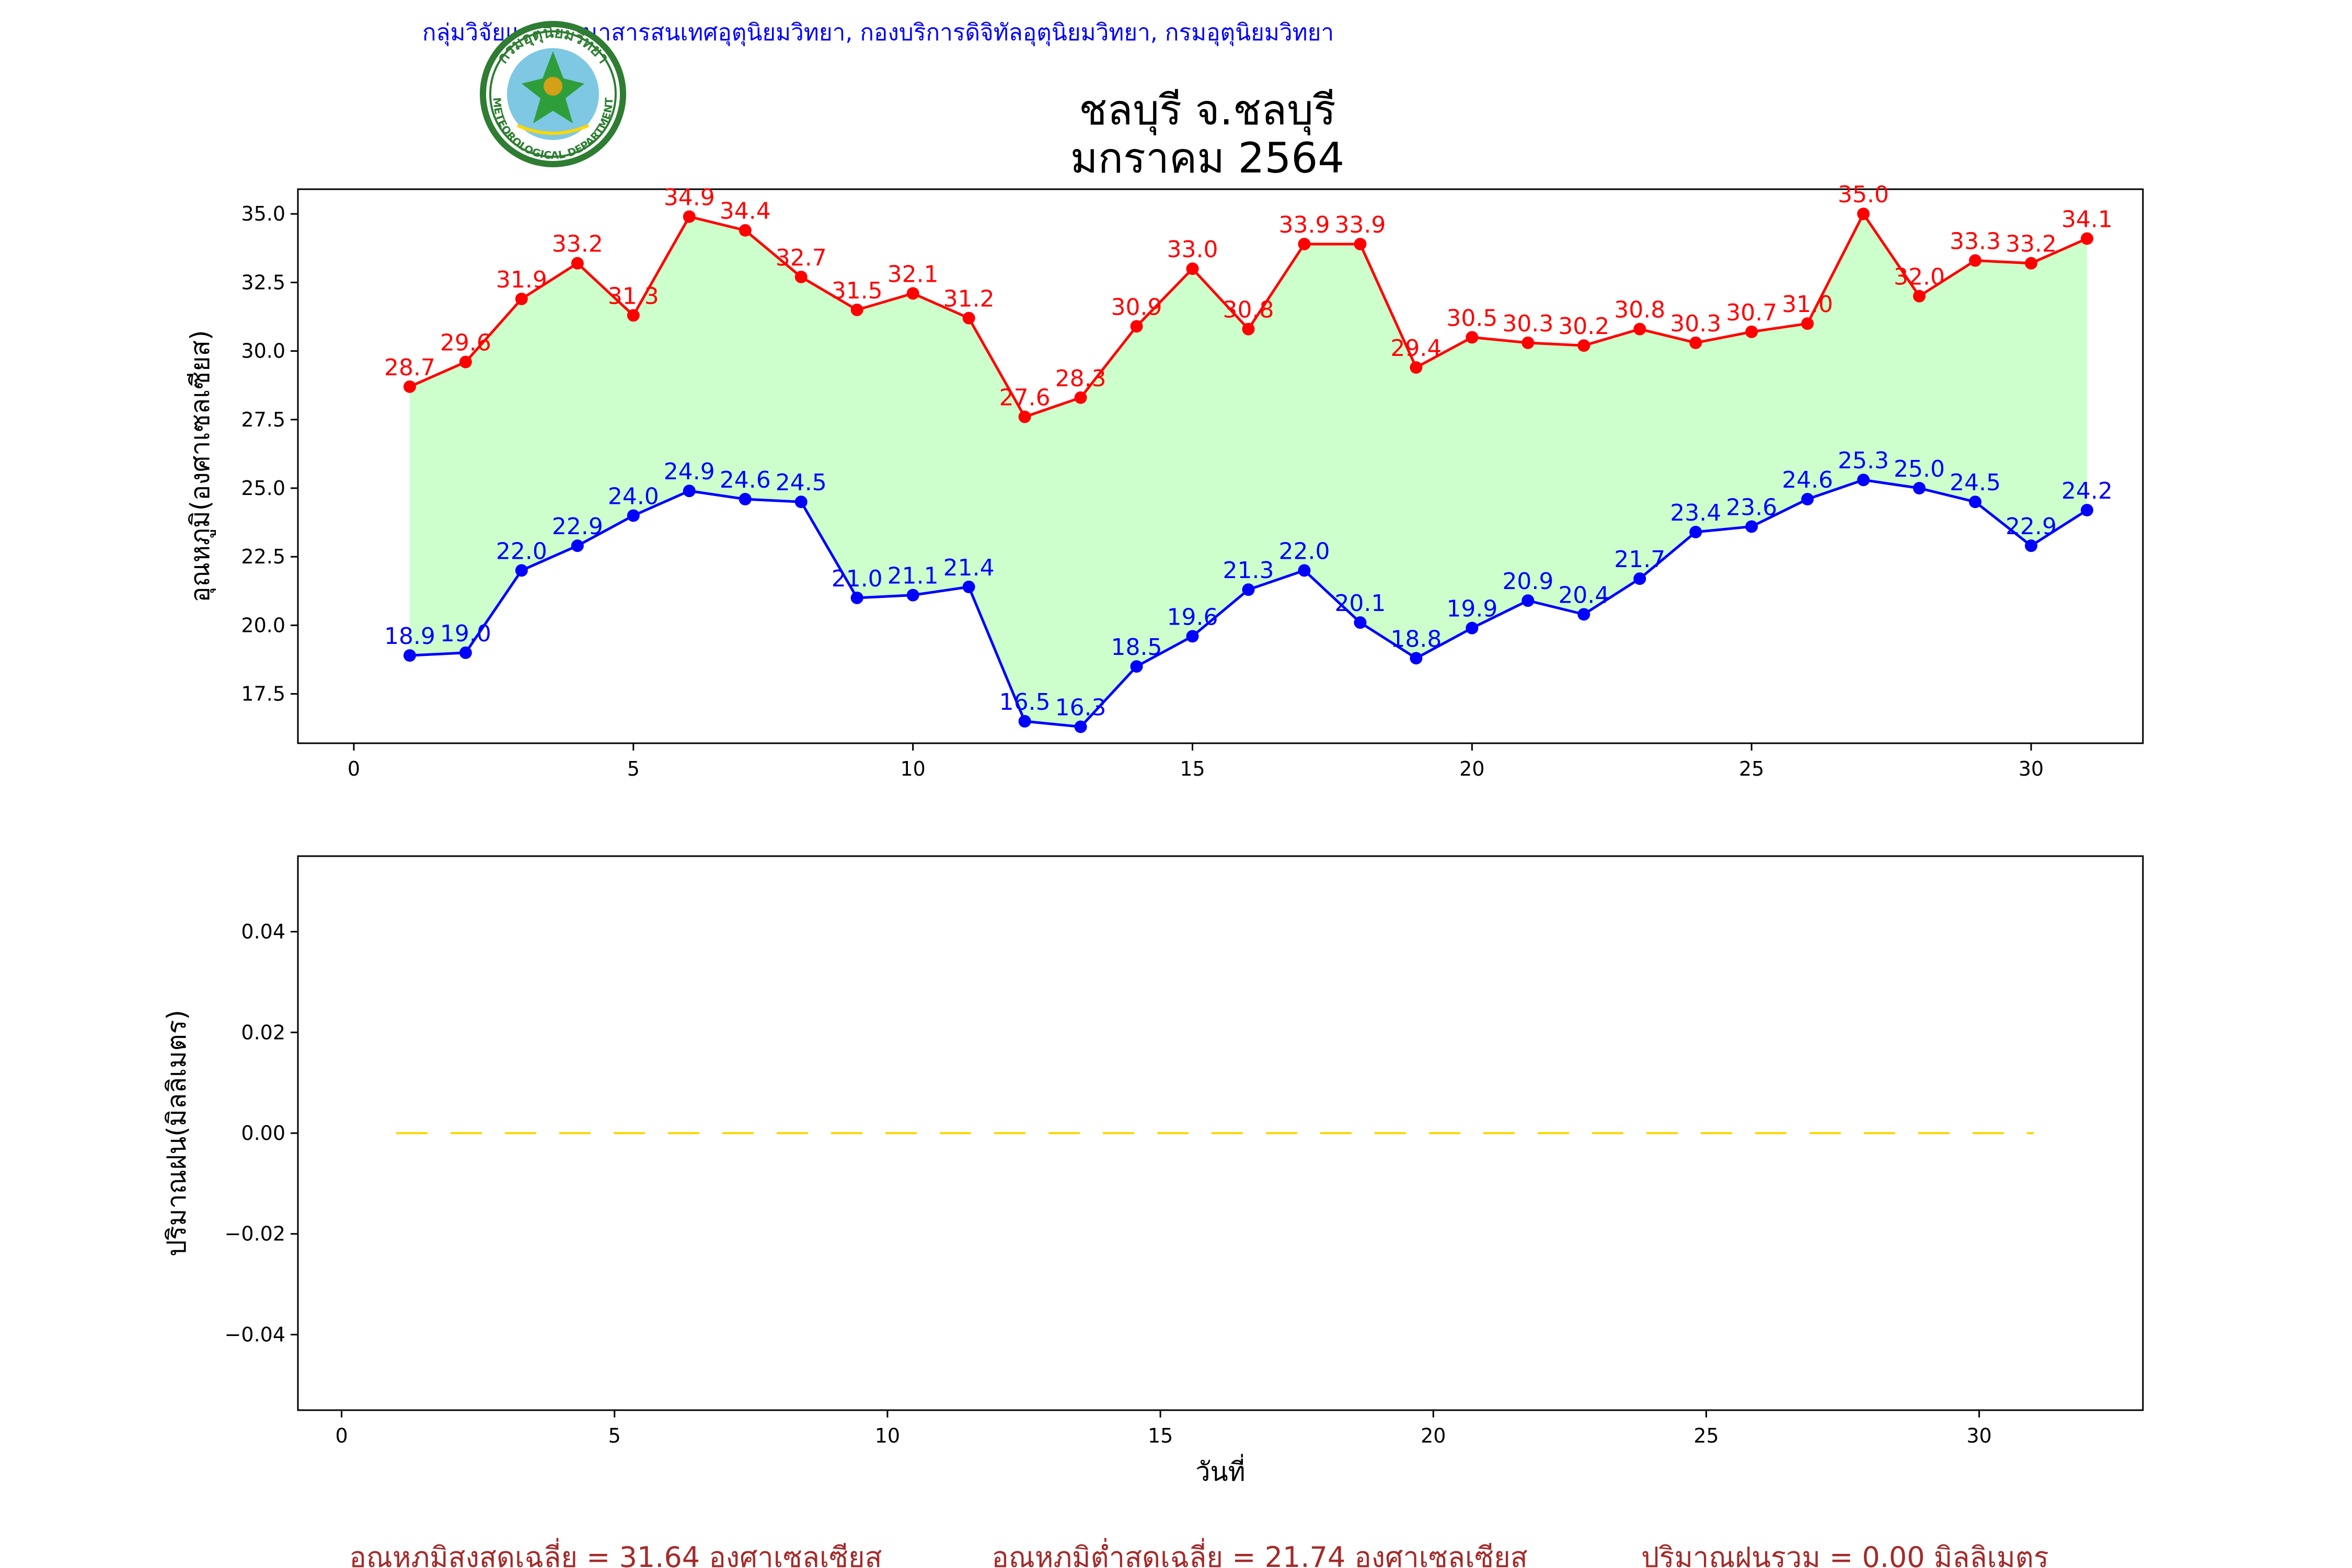  What do you see at coordinates (1192, 249) in the screenshot?
I see `max-temperature-data-label: 33.0` at bounding box center [1192, 249].